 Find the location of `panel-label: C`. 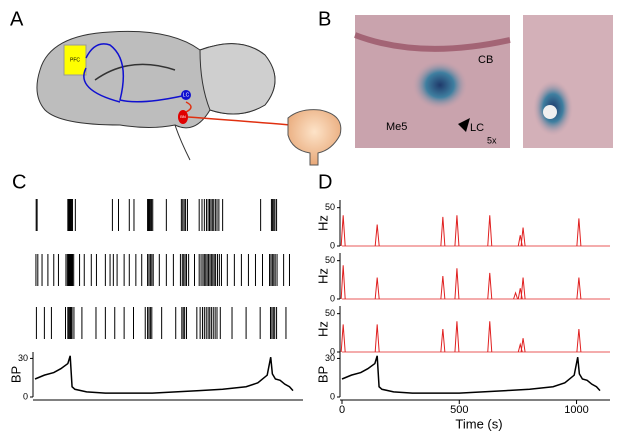

panel-label: C is located at coordinates (19, 182).